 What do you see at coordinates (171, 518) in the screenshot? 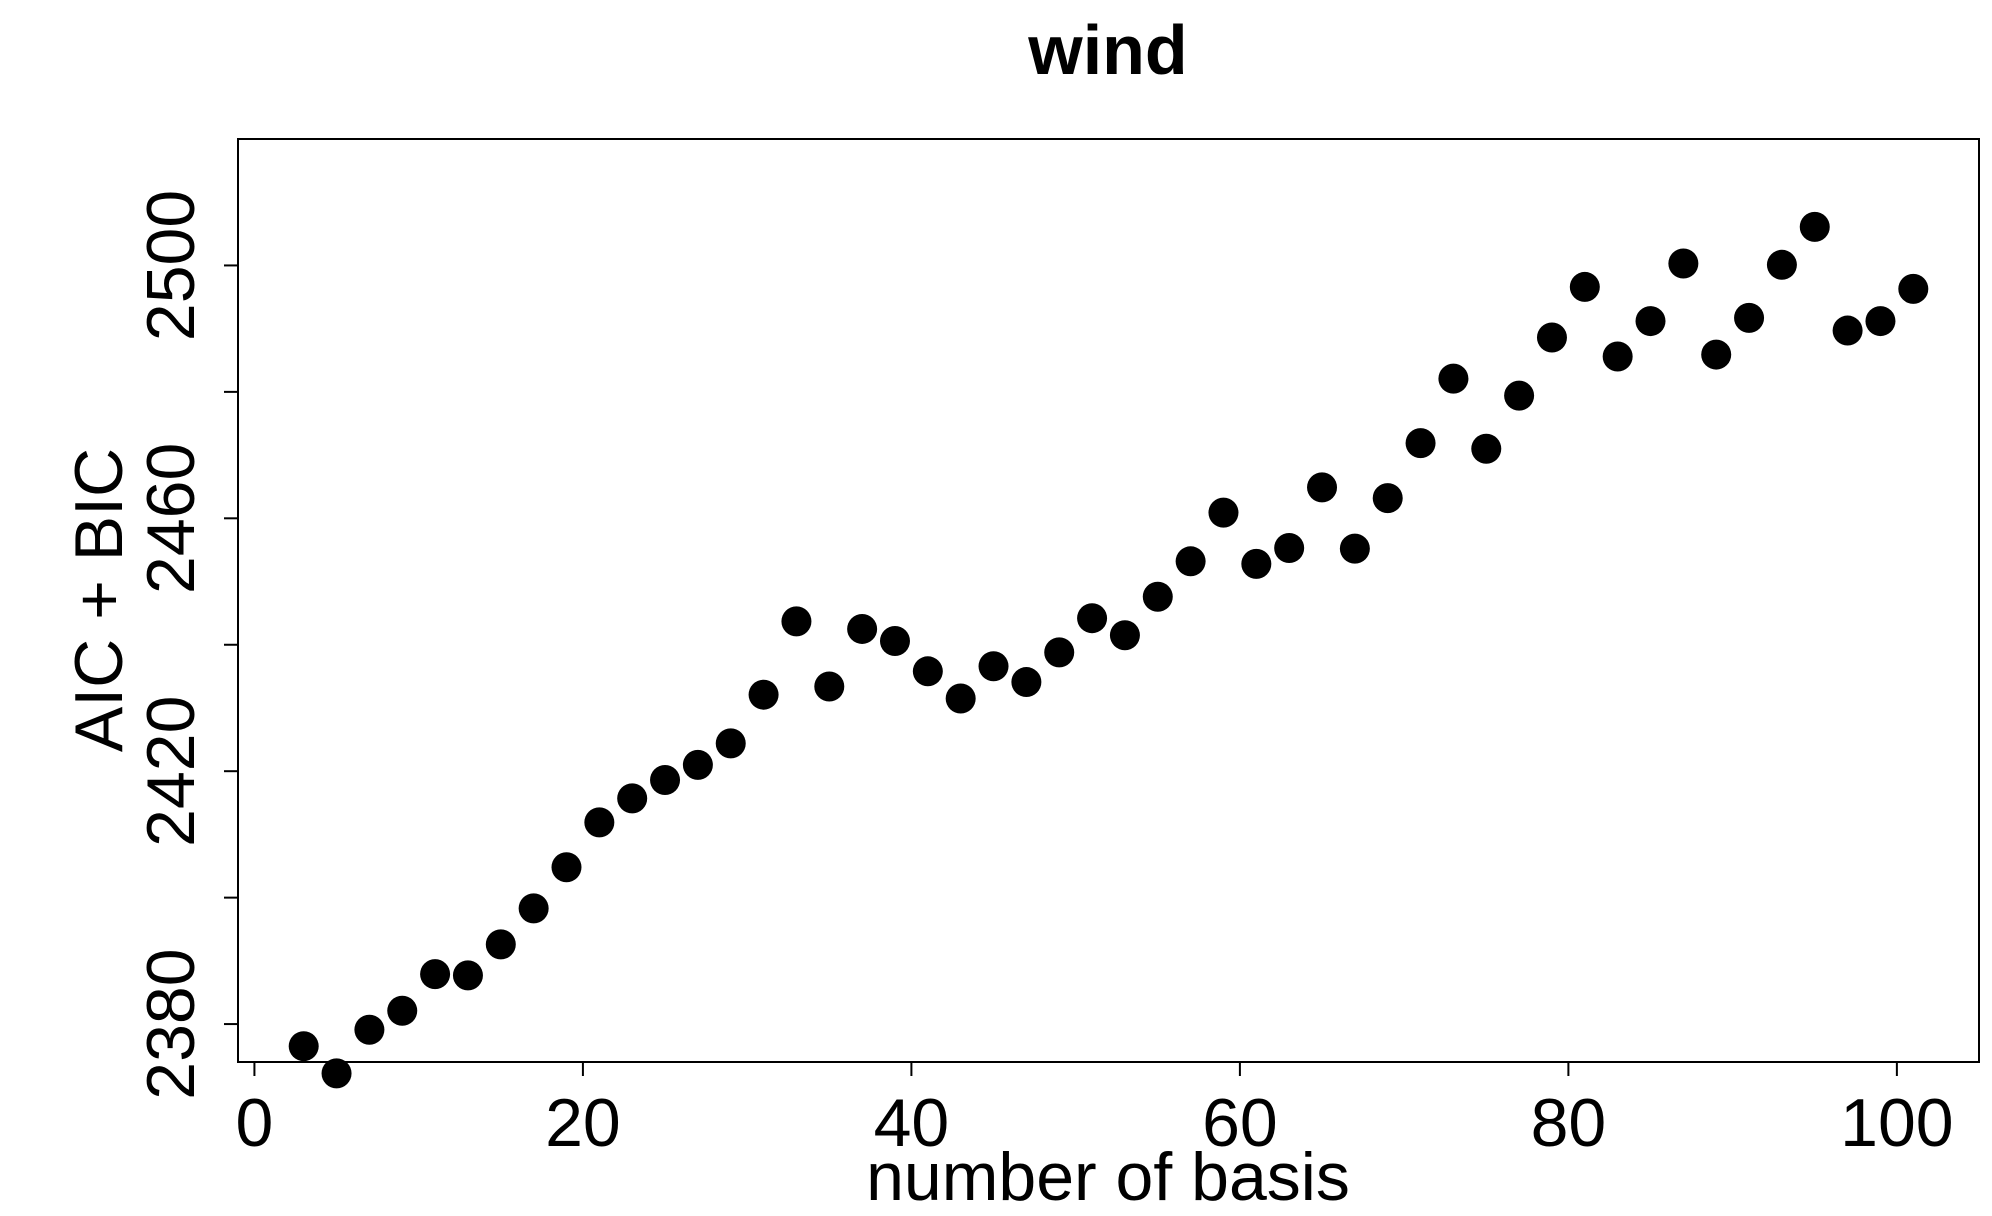
I see `y-tick-label: 2460` at bounding box center [171, 518].